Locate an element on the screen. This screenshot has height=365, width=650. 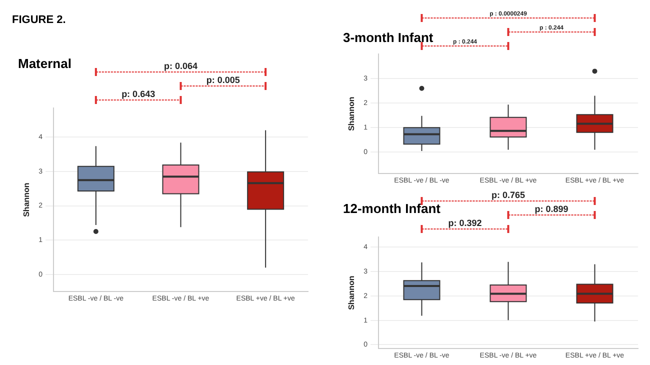
text: p: 0.064 is located at coordinates (181, 65).